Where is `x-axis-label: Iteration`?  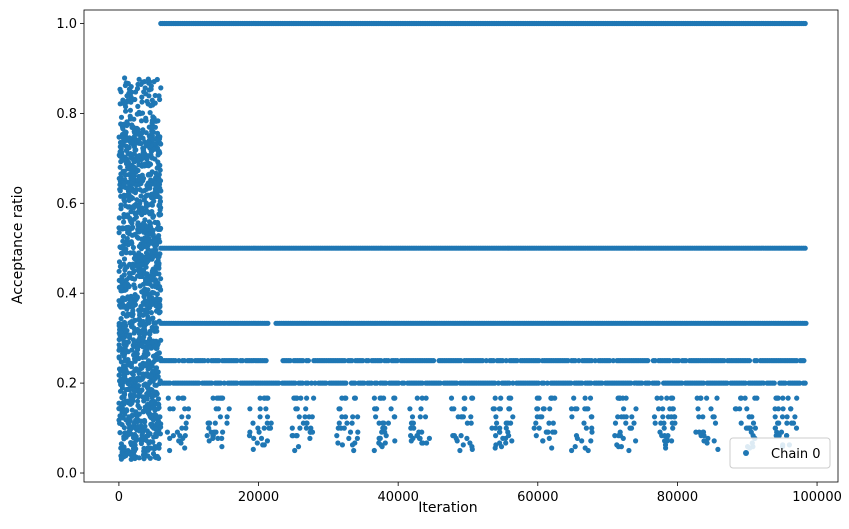 x-axis-label: Iteration is located at coordinates (447, 508).